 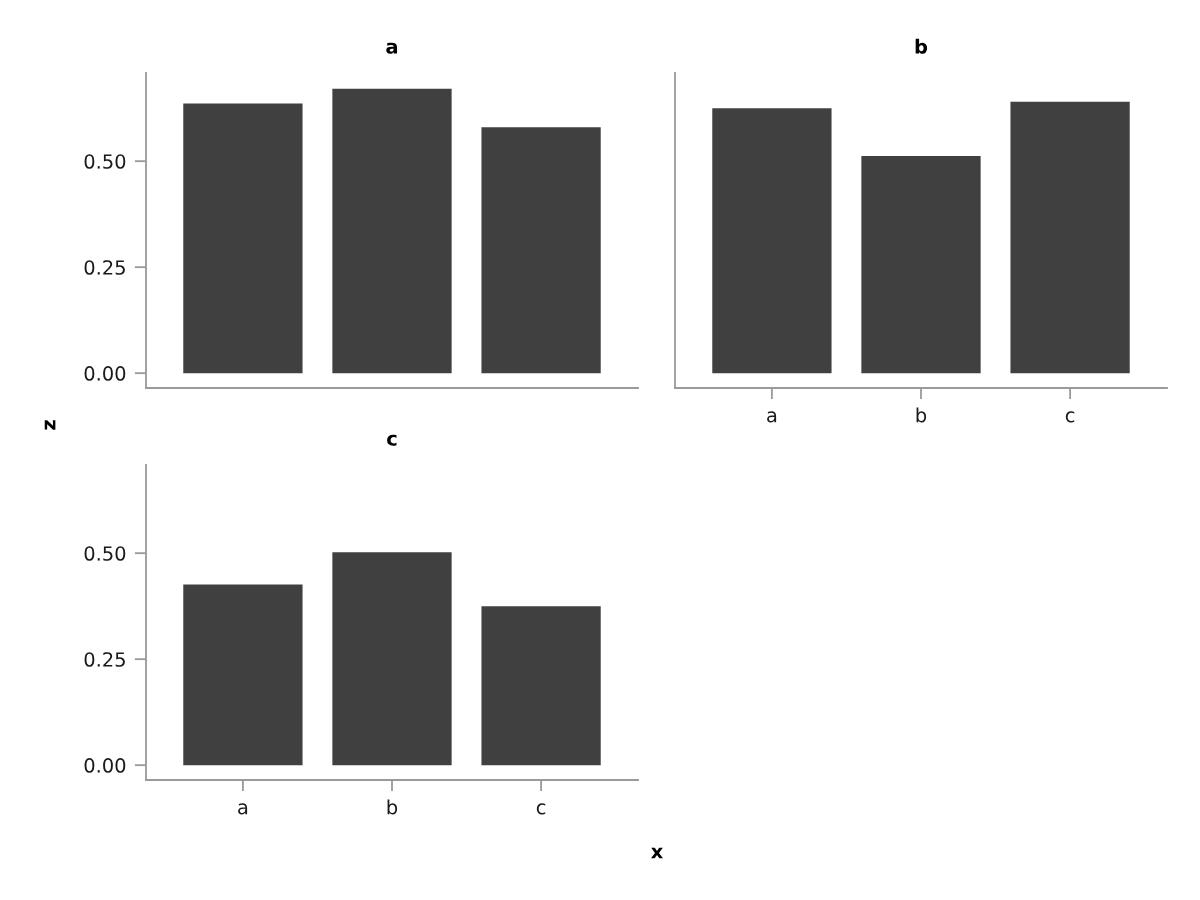 What do you see at coordinates (392, 48) in the screenshot?
I see `chart-title: a` at bounding box center [392, 48].